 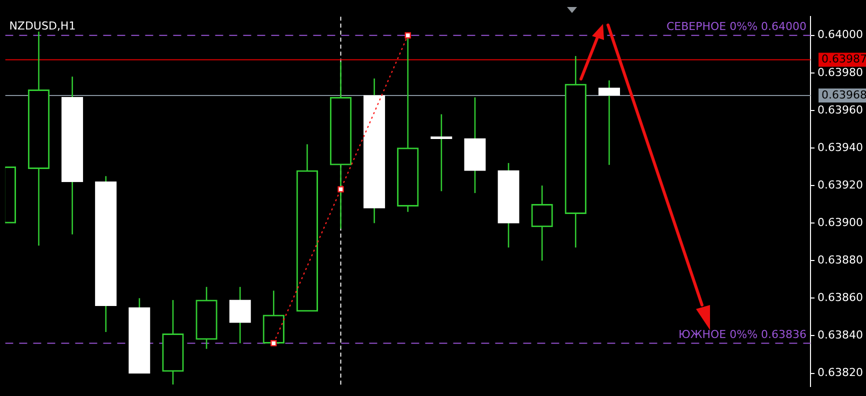 What do you see at coordinates (742, 335) in the screenshot?
I see `ref-line-label: ЮЖНОЕ 0%% 0.63836` at bounding box center [742, 335].